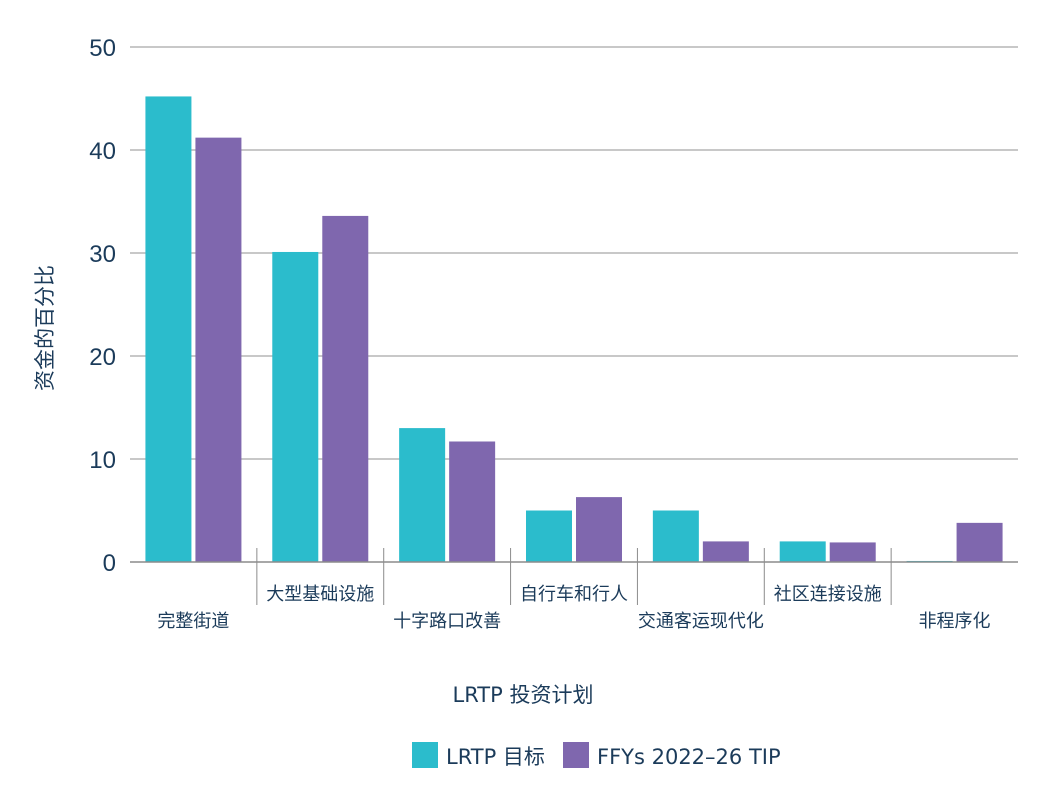 The width and height of the screenshot is (1043, 793). Describe the element at coordinates (689, 757) in the screenshot. I see `legend-label-tip: FFYs 2022–26 TIP` at that location.